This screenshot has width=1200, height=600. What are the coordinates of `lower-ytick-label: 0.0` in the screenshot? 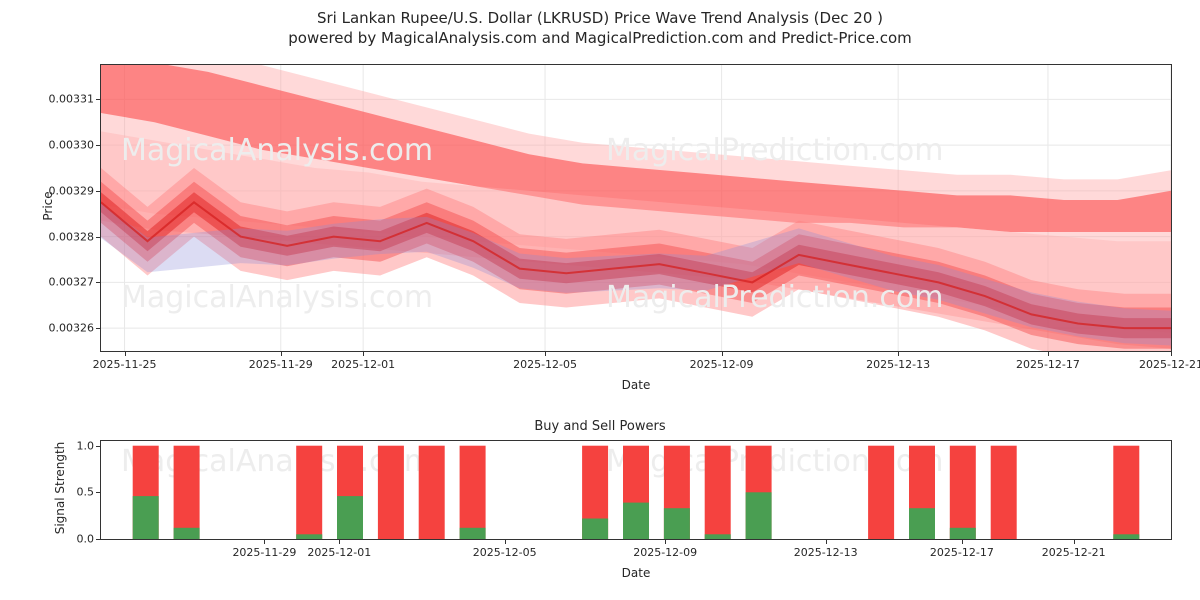 It's located at (85, 539).